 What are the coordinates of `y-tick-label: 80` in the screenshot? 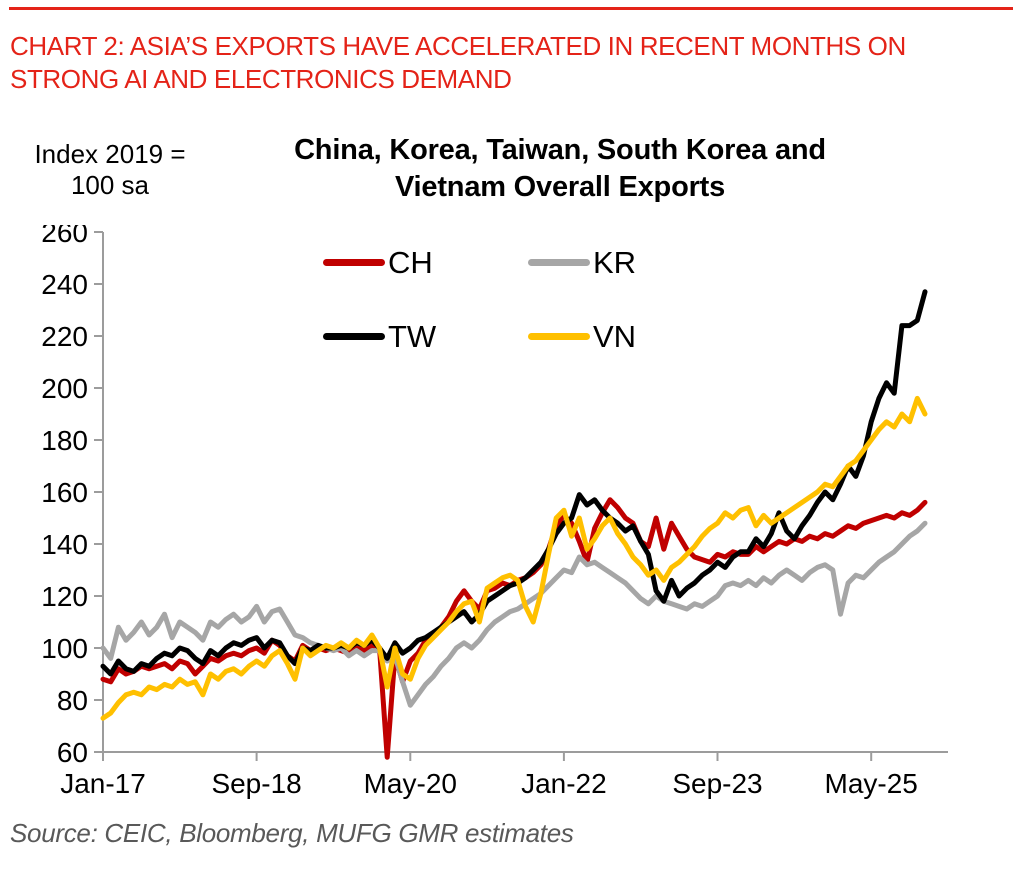 It's located at (72, 700).